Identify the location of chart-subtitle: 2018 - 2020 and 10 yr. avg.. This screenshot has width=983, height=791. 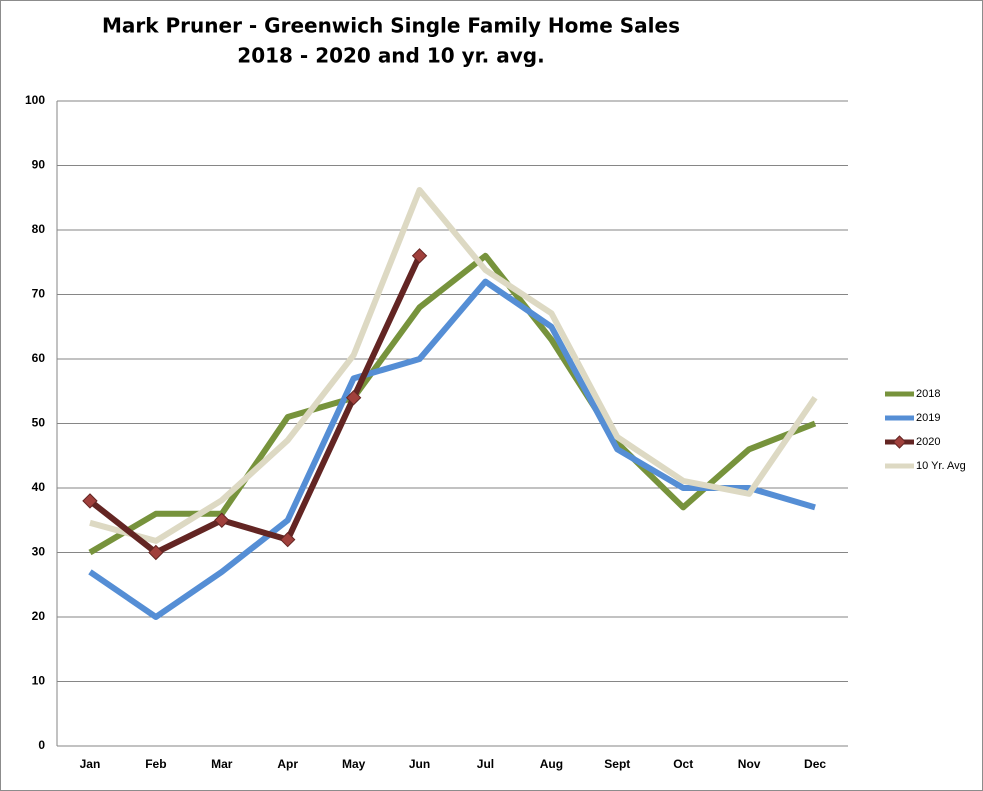
(390, 56).